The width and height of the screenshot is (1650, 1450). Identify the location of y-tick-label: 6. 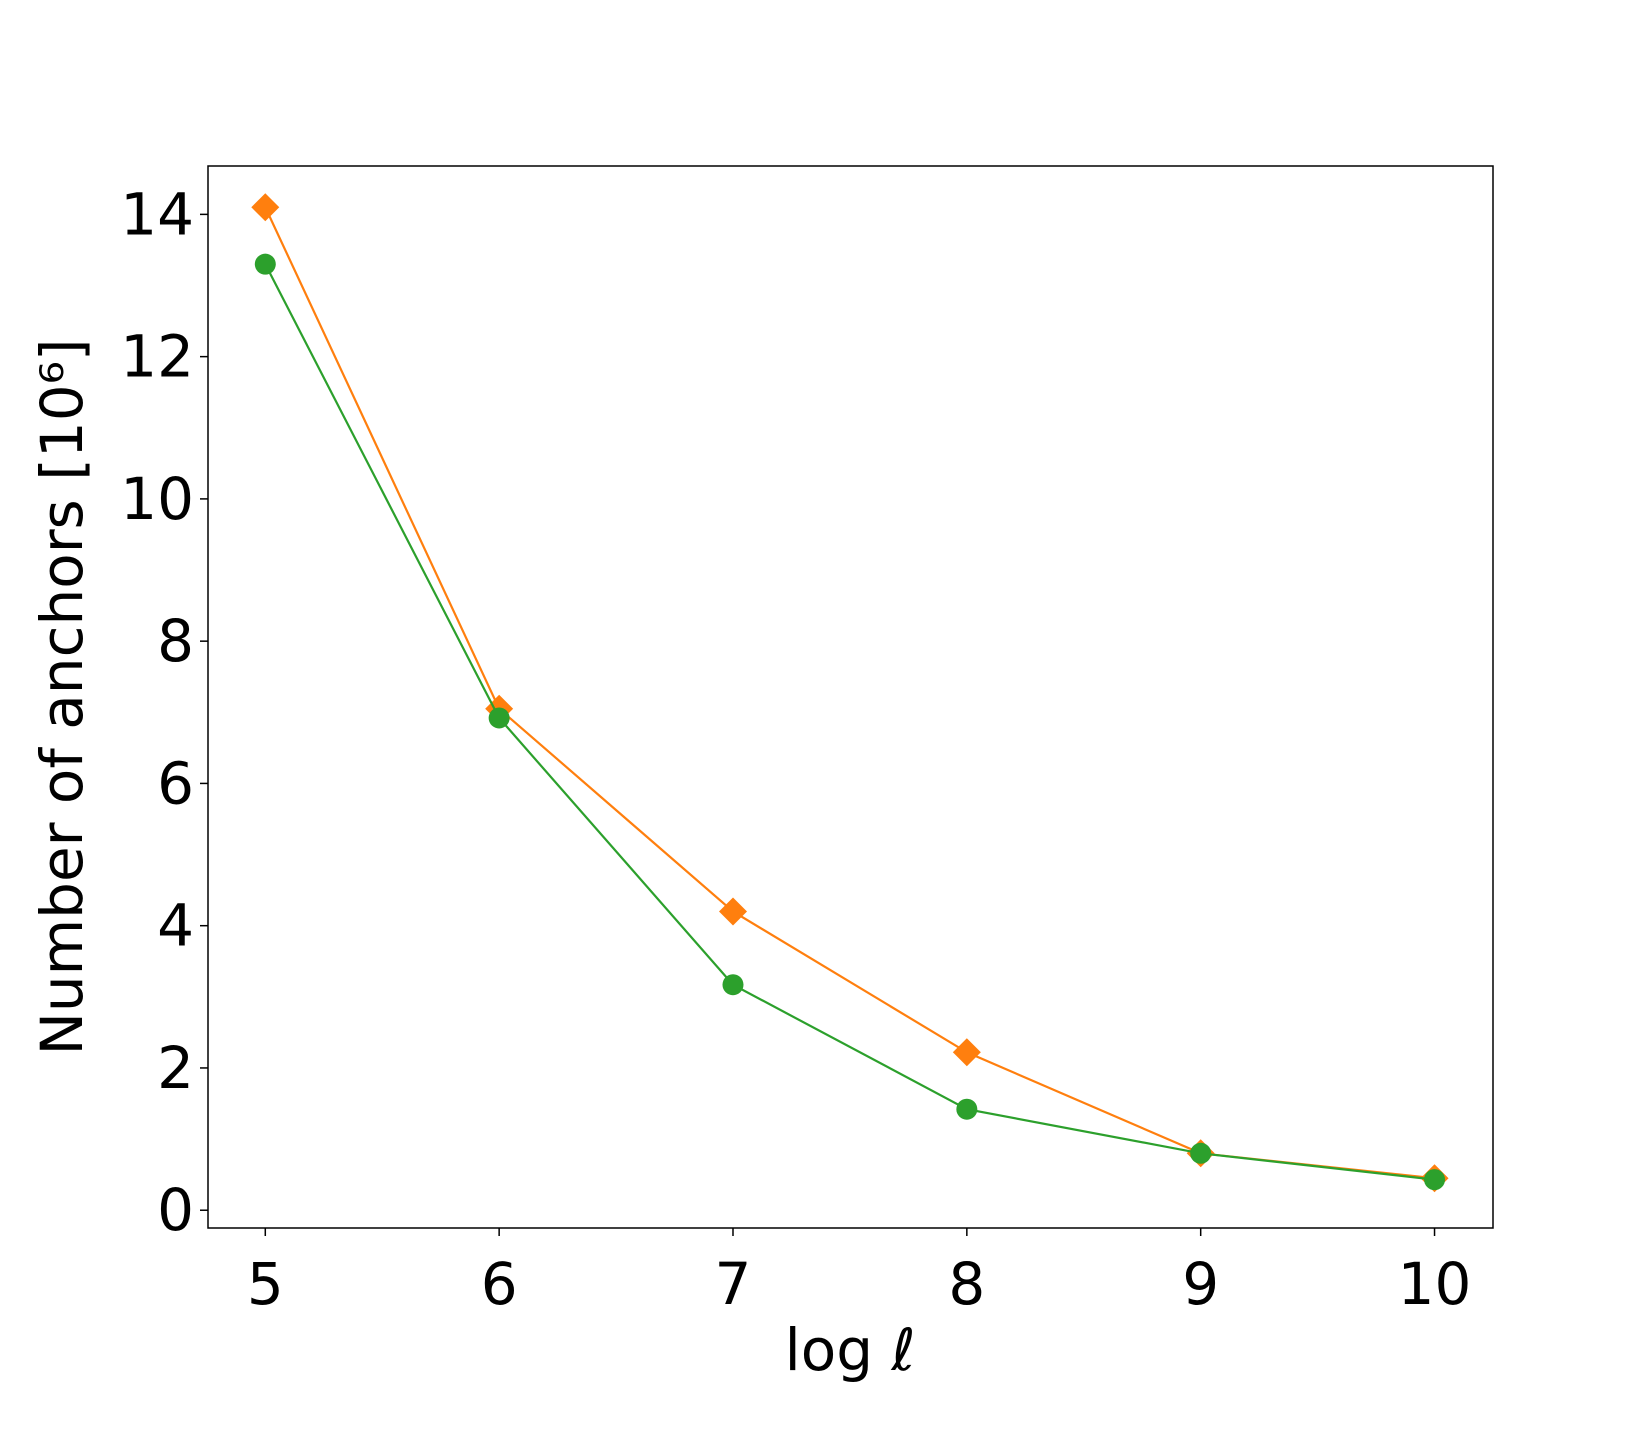
(175, 783).